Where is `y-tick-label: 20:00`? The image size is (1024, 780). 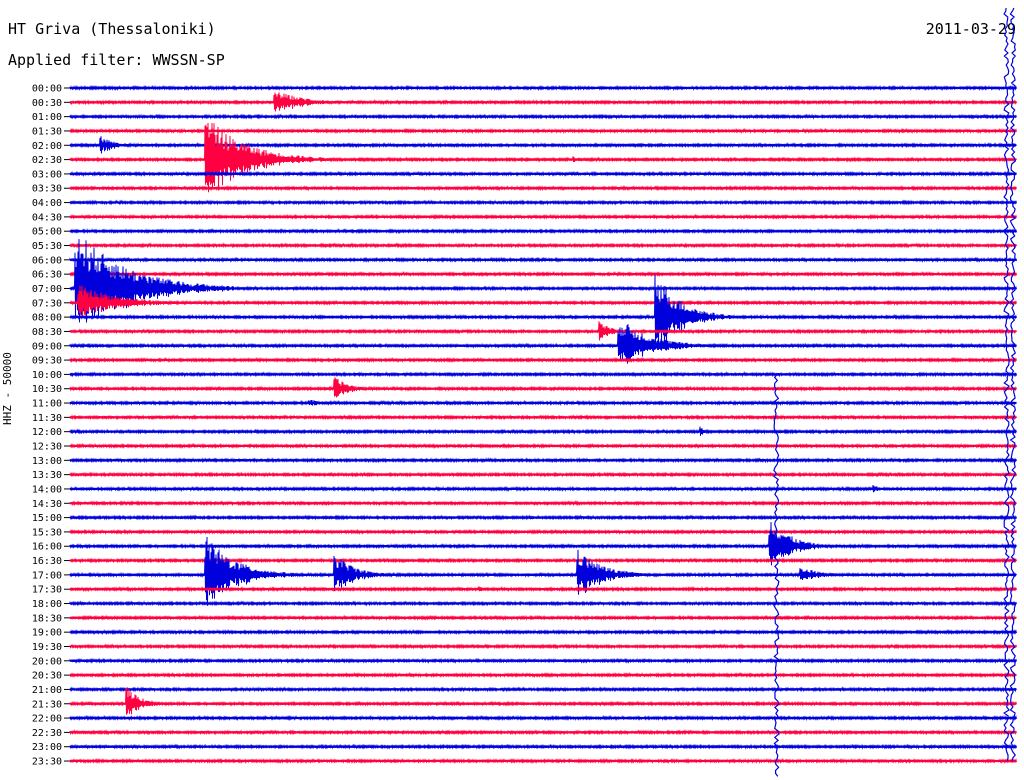
y-tick-label: 20:00 is located at coordinates (47, 661).